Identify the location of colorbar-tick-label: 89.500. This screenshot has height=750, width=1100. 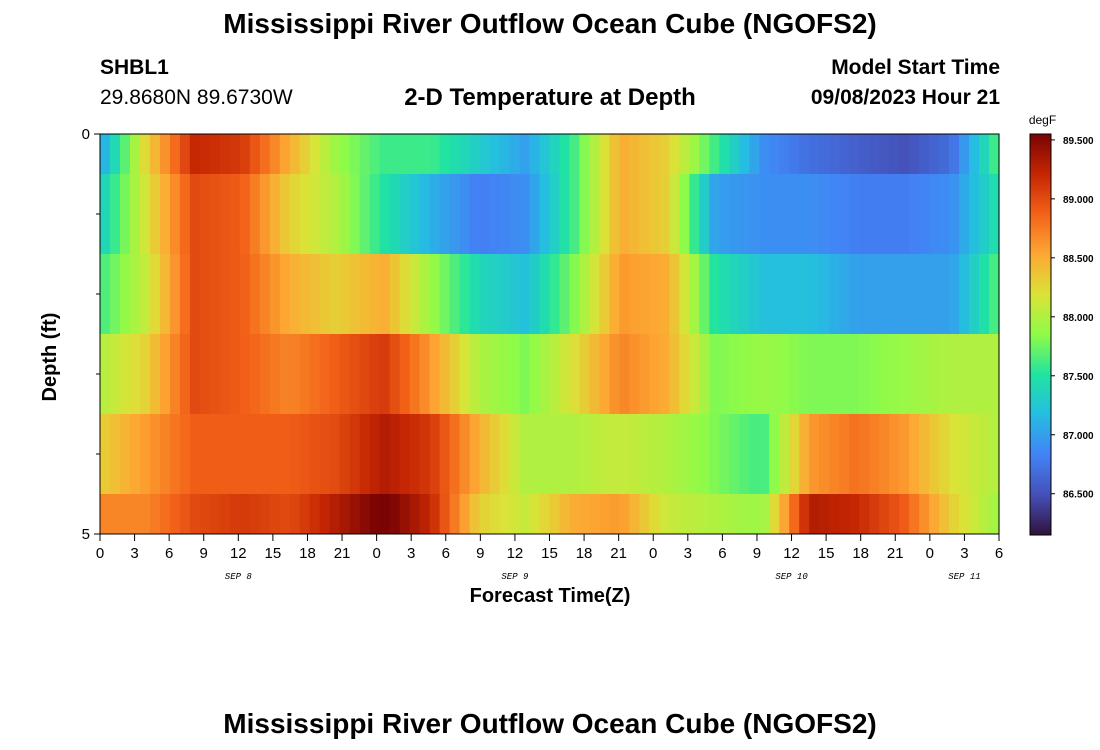
(1078, 141).